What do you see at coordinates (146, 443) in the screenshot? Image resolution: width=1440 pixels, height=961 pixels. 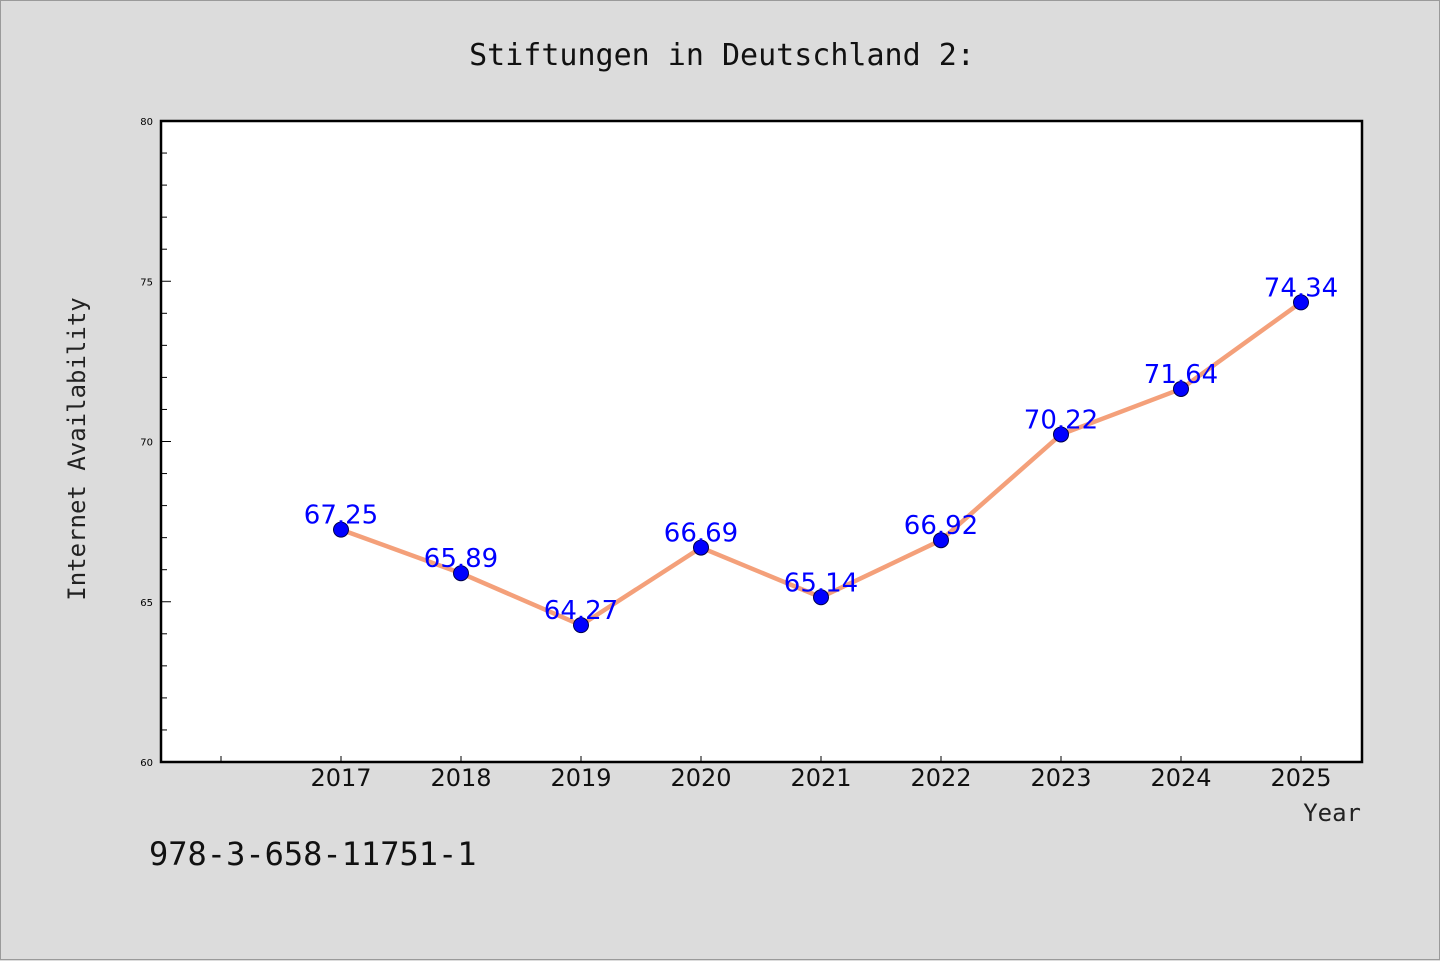 I see `y-tick-label: 70` at bounding box center [146, 443].